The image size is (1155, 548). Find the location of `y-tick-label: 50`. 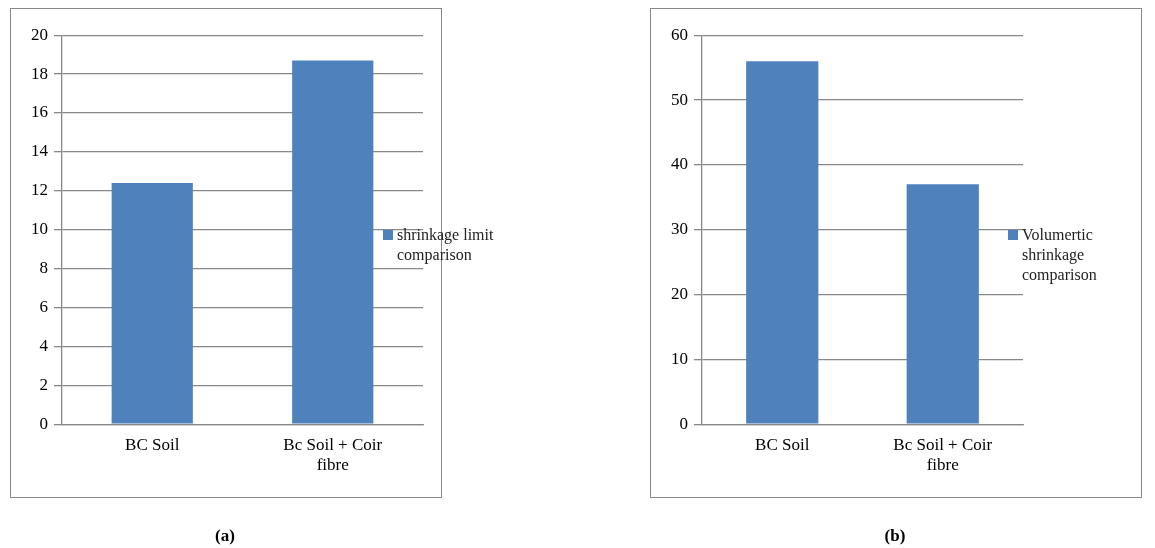

y-tick-label: 50 is located at coordinates (679, 99).